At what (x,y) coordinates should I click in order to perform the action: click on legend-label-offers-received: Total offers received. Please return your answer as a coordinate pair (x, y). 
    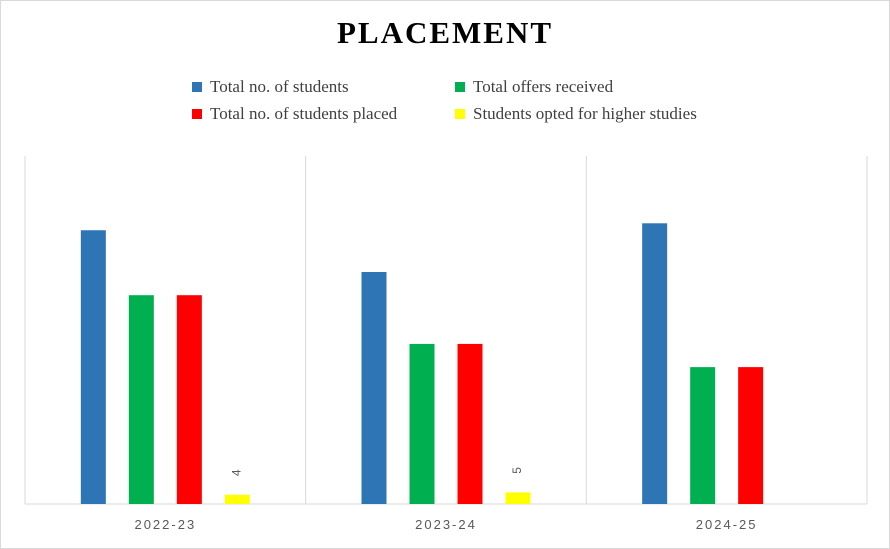
    Looking at the image, I should click on (543, 86).